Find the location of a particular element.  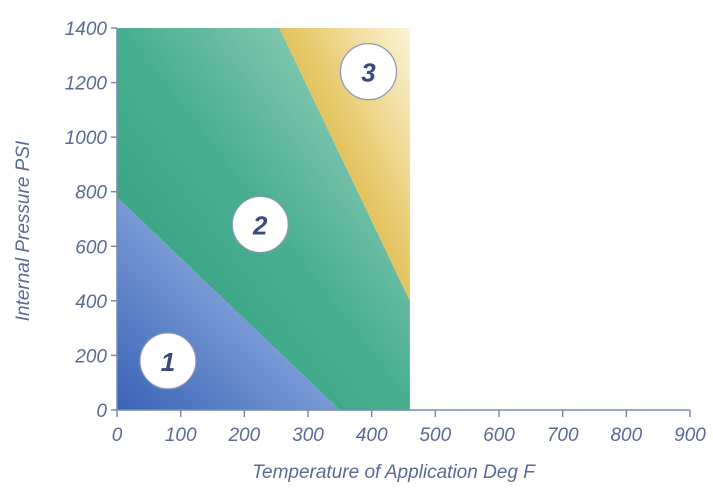

region-label: 1 is located at coordinates (168, 362).